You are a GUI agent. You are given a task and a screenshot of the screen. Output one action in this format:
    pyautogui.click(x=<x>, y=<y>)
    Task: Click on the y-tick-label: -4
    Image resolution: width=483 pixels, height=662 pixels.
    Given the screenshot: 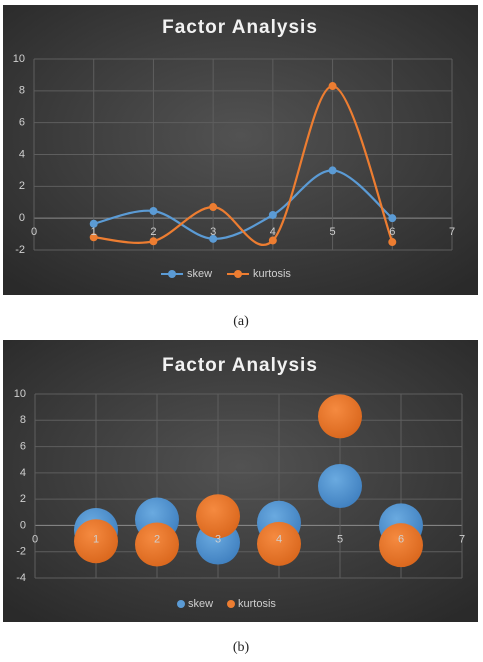 What is the action you would take?
    pyautogui.click(x=21, y=578)
    